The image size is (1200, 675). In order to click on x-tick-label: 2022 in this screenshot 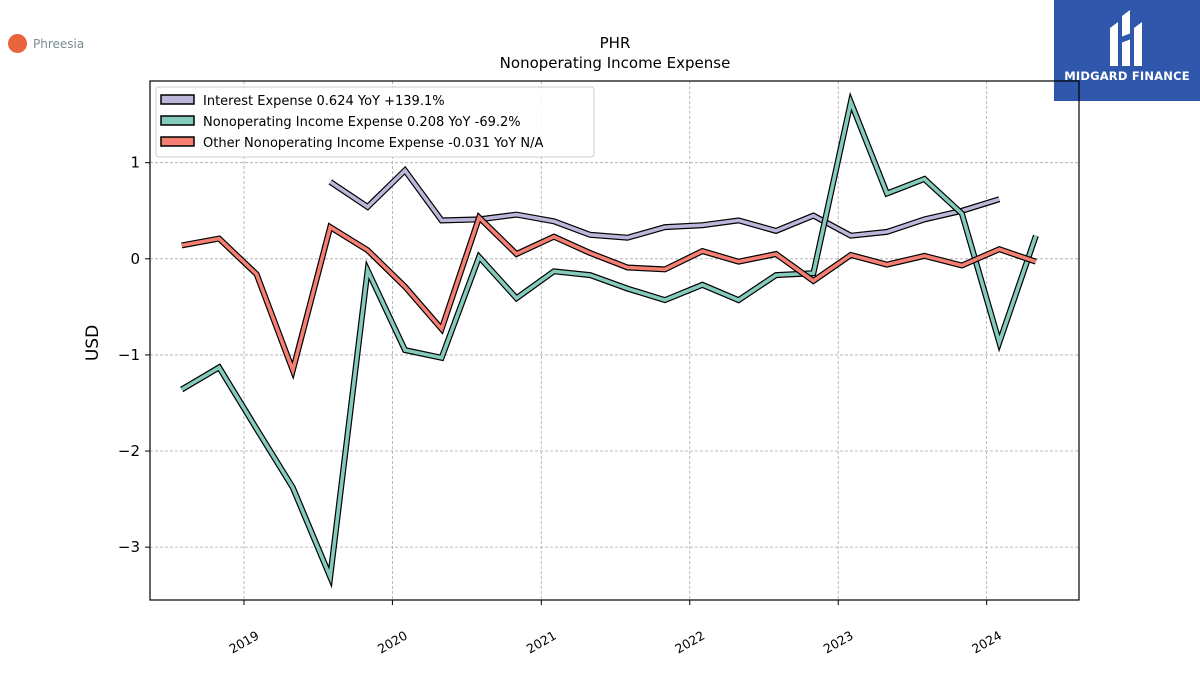, I will do `click(689, 642)`.